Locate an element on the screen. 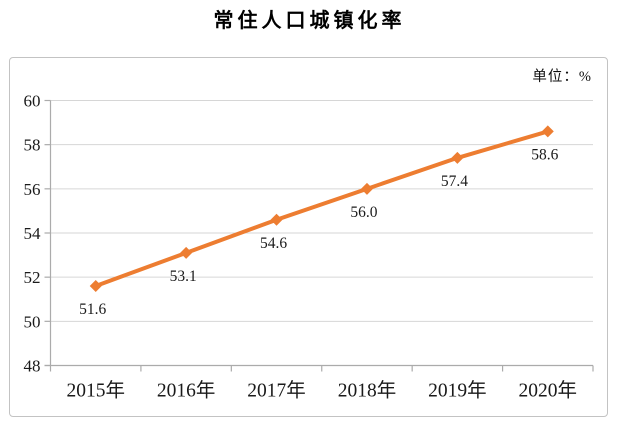  data-label: 51.6 is located at coordinates (92, 309).